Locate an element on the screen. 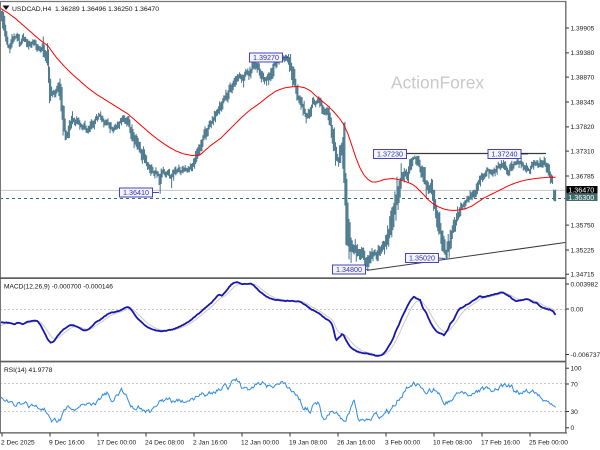 The image size is (600, 450). svg-text: RSI(14) 41.9778 is located at coordinates (28, 370).